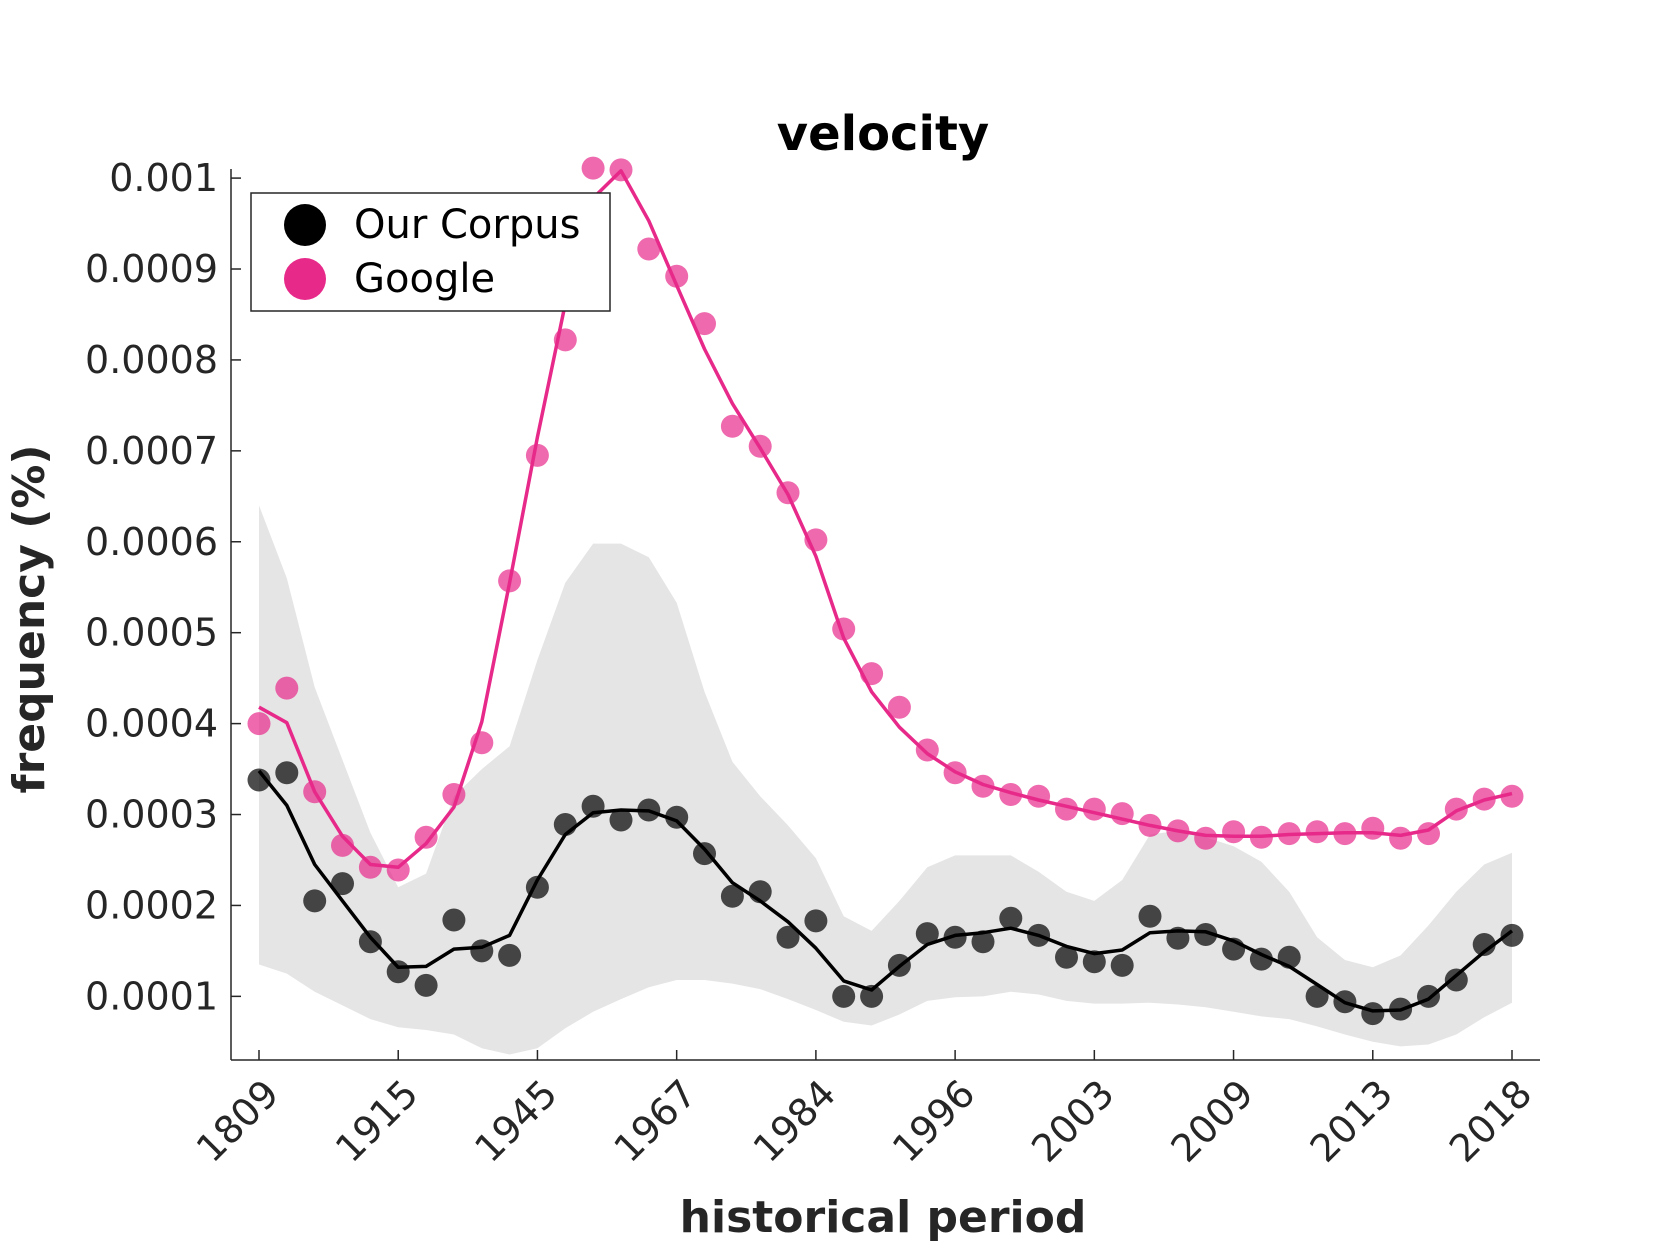 Image resolution: width=1680 pixels, height=1260 pixels. Describe the element at coordinates (29, 618) in the screenshot. I see `y-axis-title: frequency (%)` at that location.